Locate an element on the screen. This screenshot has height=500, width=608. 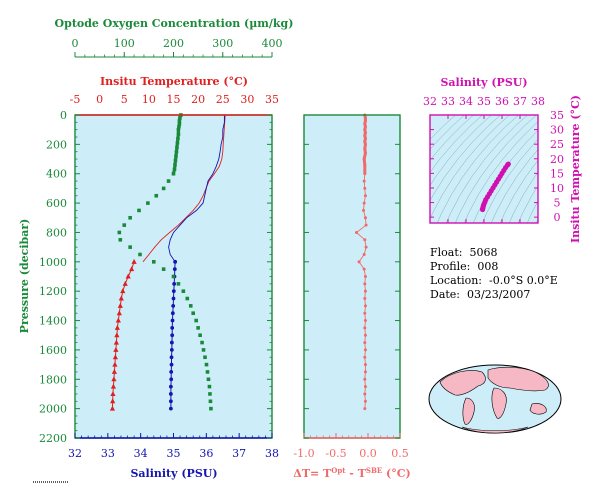
delta-t-tick-label: -0.5 is located at coordinates (335, 453).